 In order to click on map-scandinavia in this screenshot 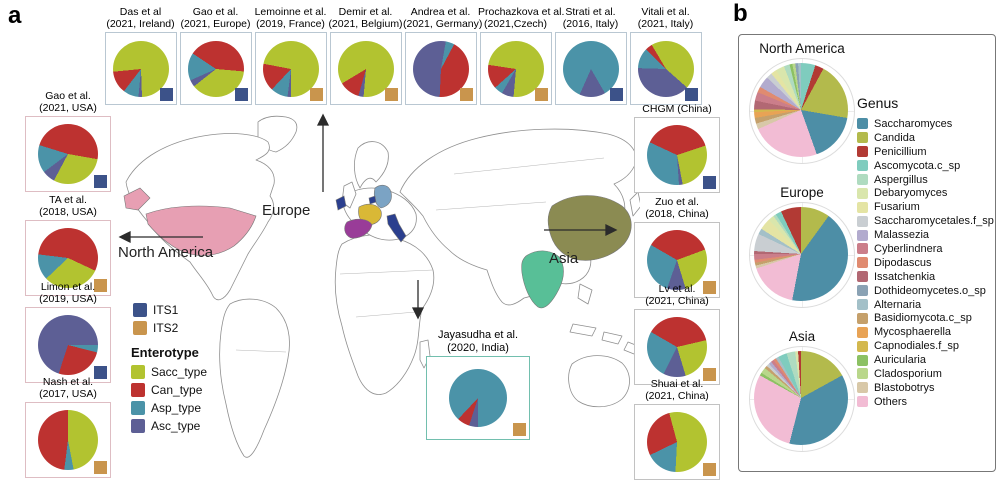, I will do `click(371, 165)`.